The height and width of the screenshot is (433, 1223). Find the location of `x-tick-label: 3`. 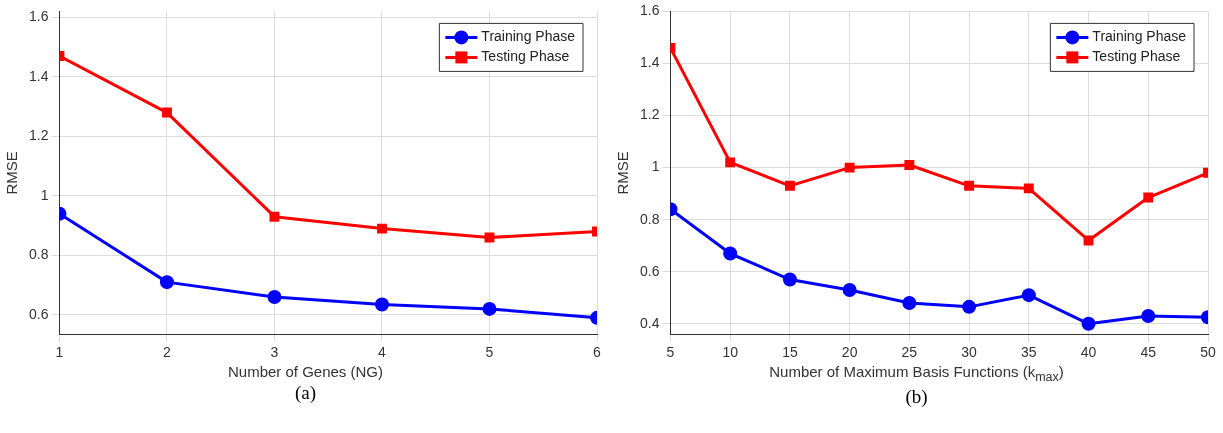

x-tick-label: 3 is located at coordinates (274, 352).